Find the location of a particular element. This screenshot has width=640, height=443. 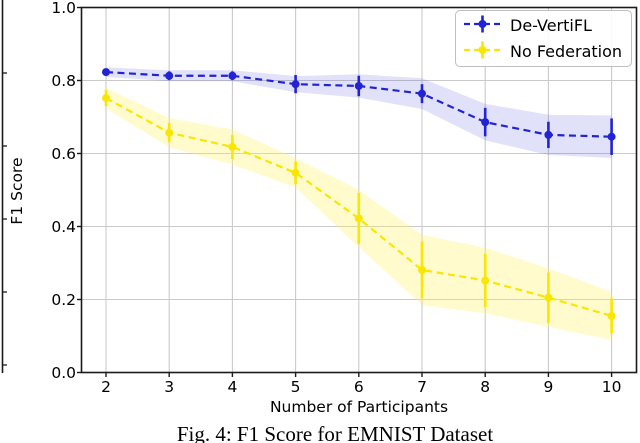

x-tick-label: 4 is located at coordinates (232, 387).